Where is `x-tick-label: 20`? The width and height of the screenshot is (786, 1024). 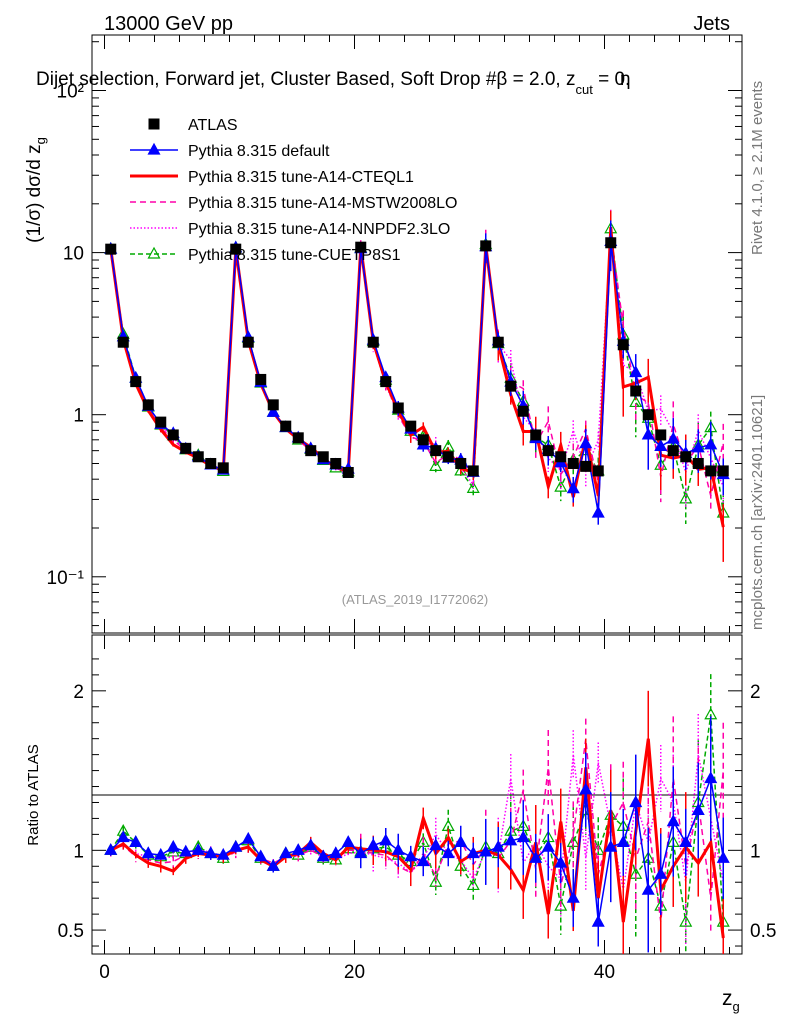
x-tick-label: 20 is located at coordinates (354, 972).